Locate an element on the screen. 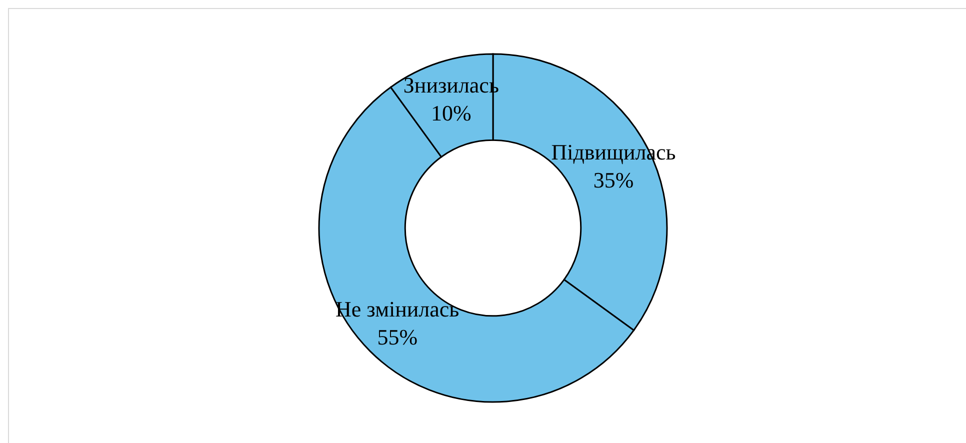 The width and height of the screenshot is (966, 443). data-label: 55% is located at coordinates (397, 337).